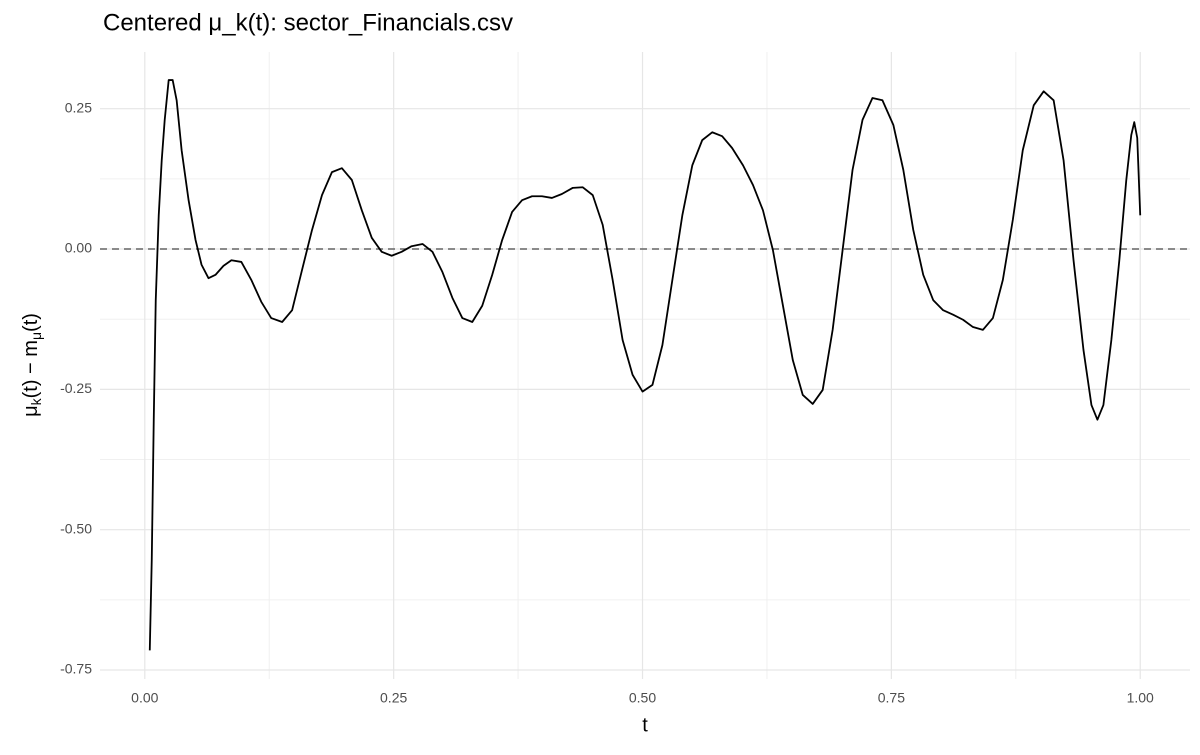 Image resolution: width=1200 pixels, height=755 pixels. I want to click on x-tick-label: 0.00, so click(144, 698).